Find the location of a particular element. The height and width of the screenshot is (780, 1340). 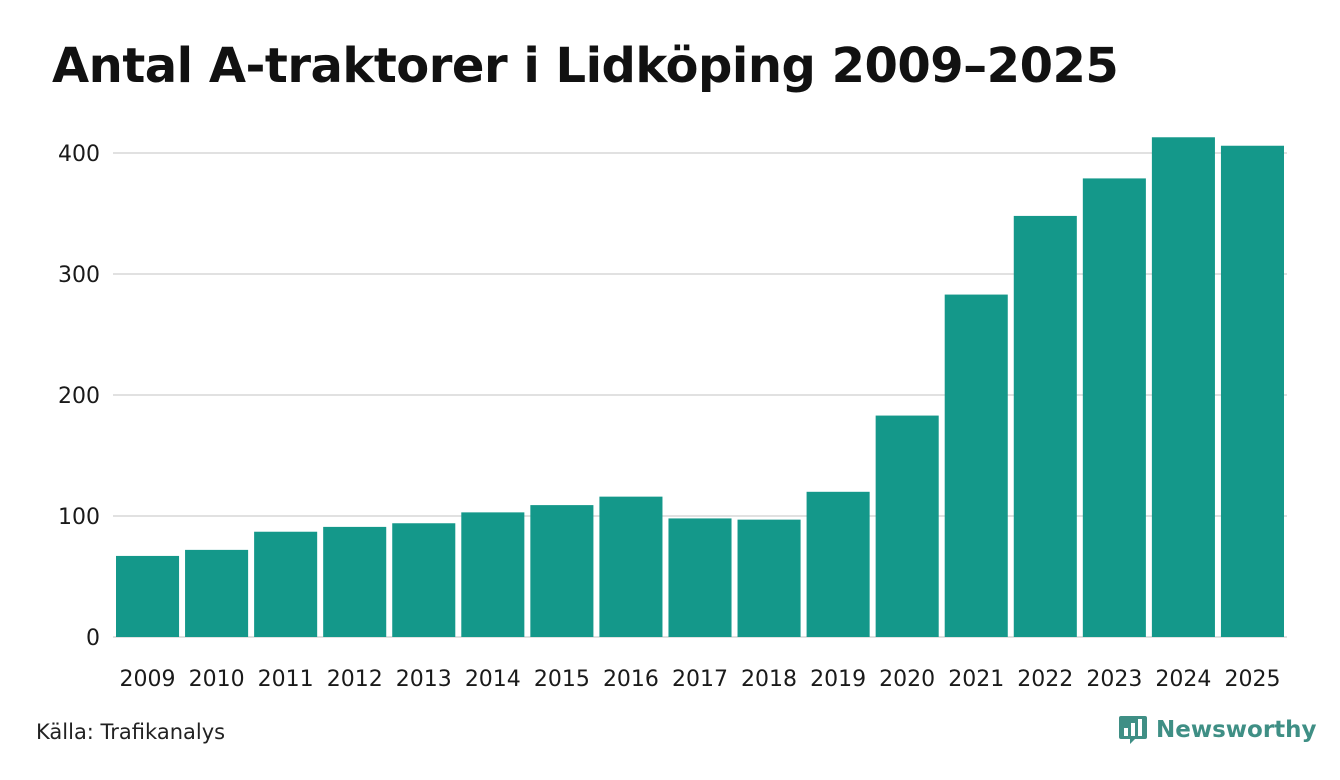

bar-2015 is located at coordinates (562, 571).